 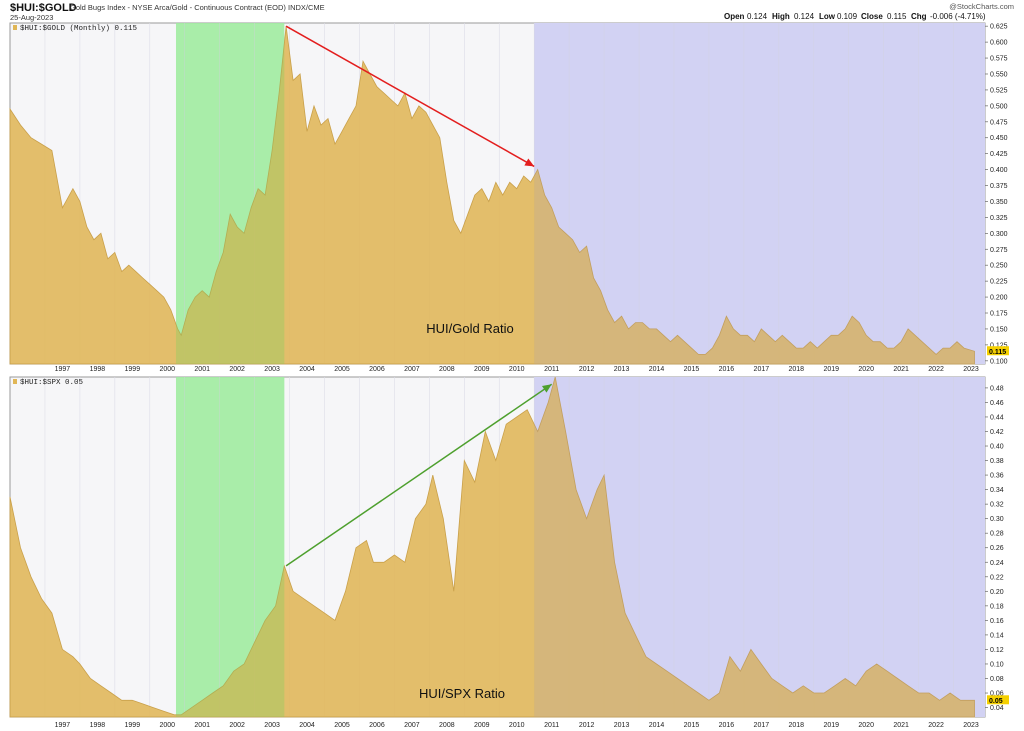 I want to click on y-tick-label: 0.42, so click(x=997, y=432).